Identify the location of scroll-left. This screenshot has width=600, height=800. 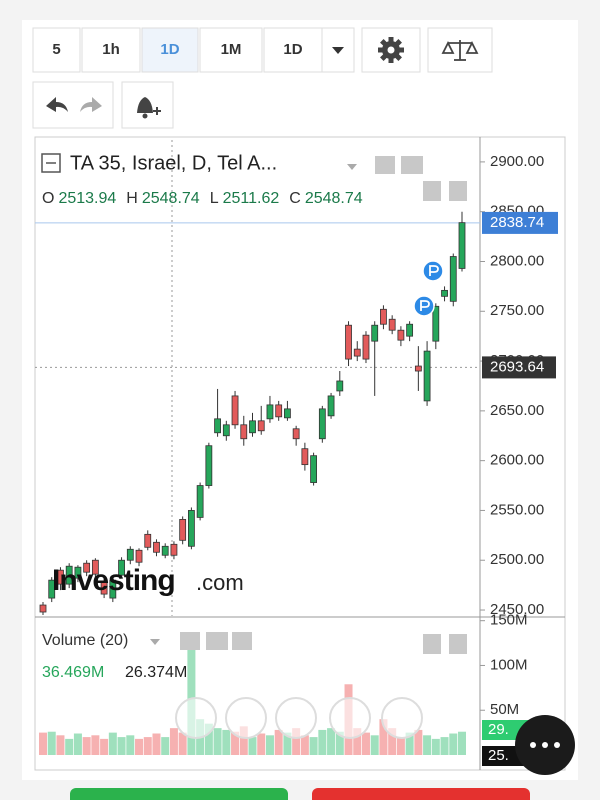
(196, 718).